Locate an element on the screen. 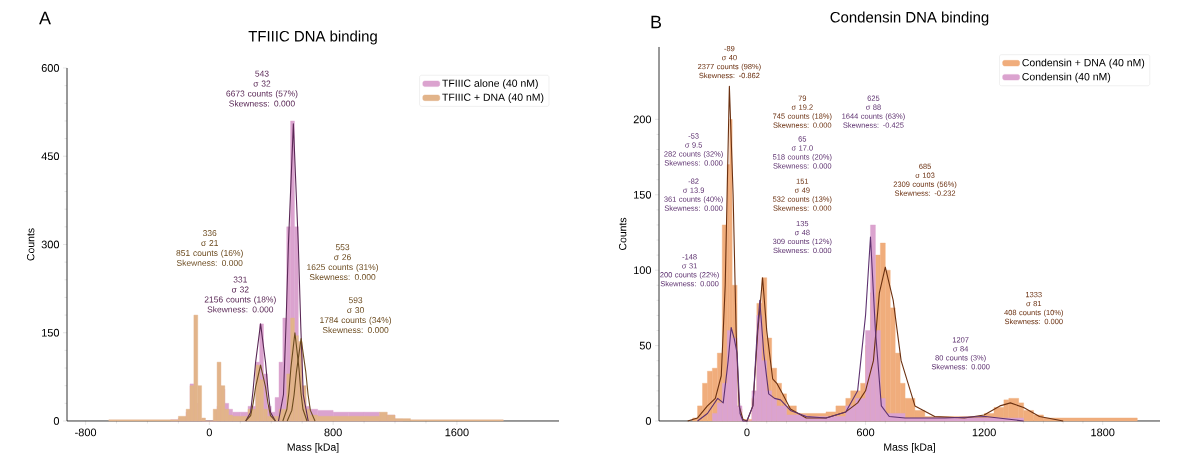 Image resolution: width=1183 pixels, height=473 pixels. y-tick-label: 300 is located at coordinates (50, 244).